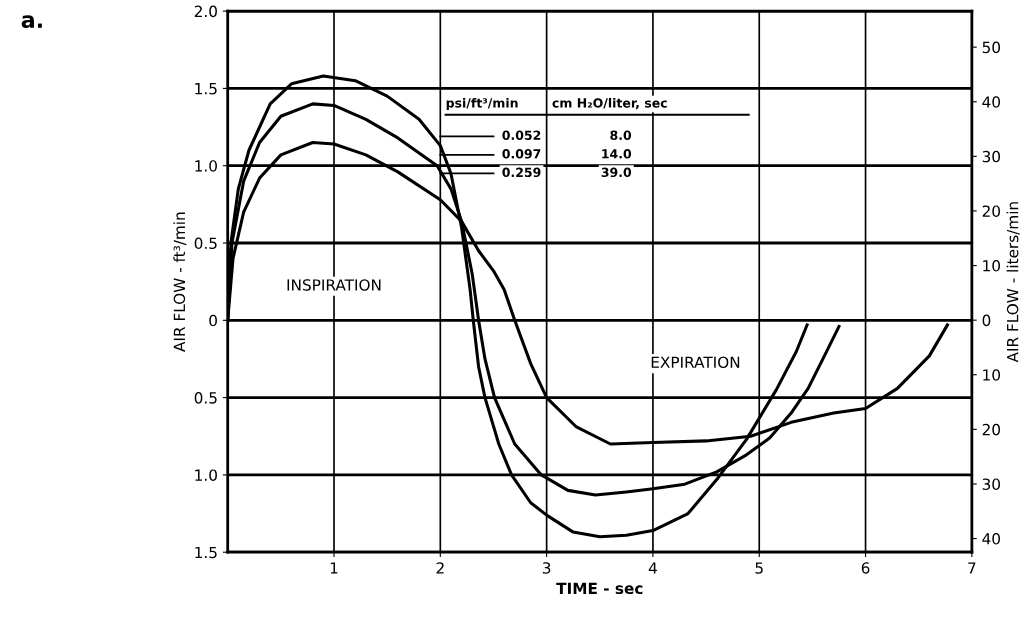  What do you see at coordinates (609, 103) in the screenshot?
I see `annotation: cm H₂O/liter, sec` at bounding box center [609, 103].